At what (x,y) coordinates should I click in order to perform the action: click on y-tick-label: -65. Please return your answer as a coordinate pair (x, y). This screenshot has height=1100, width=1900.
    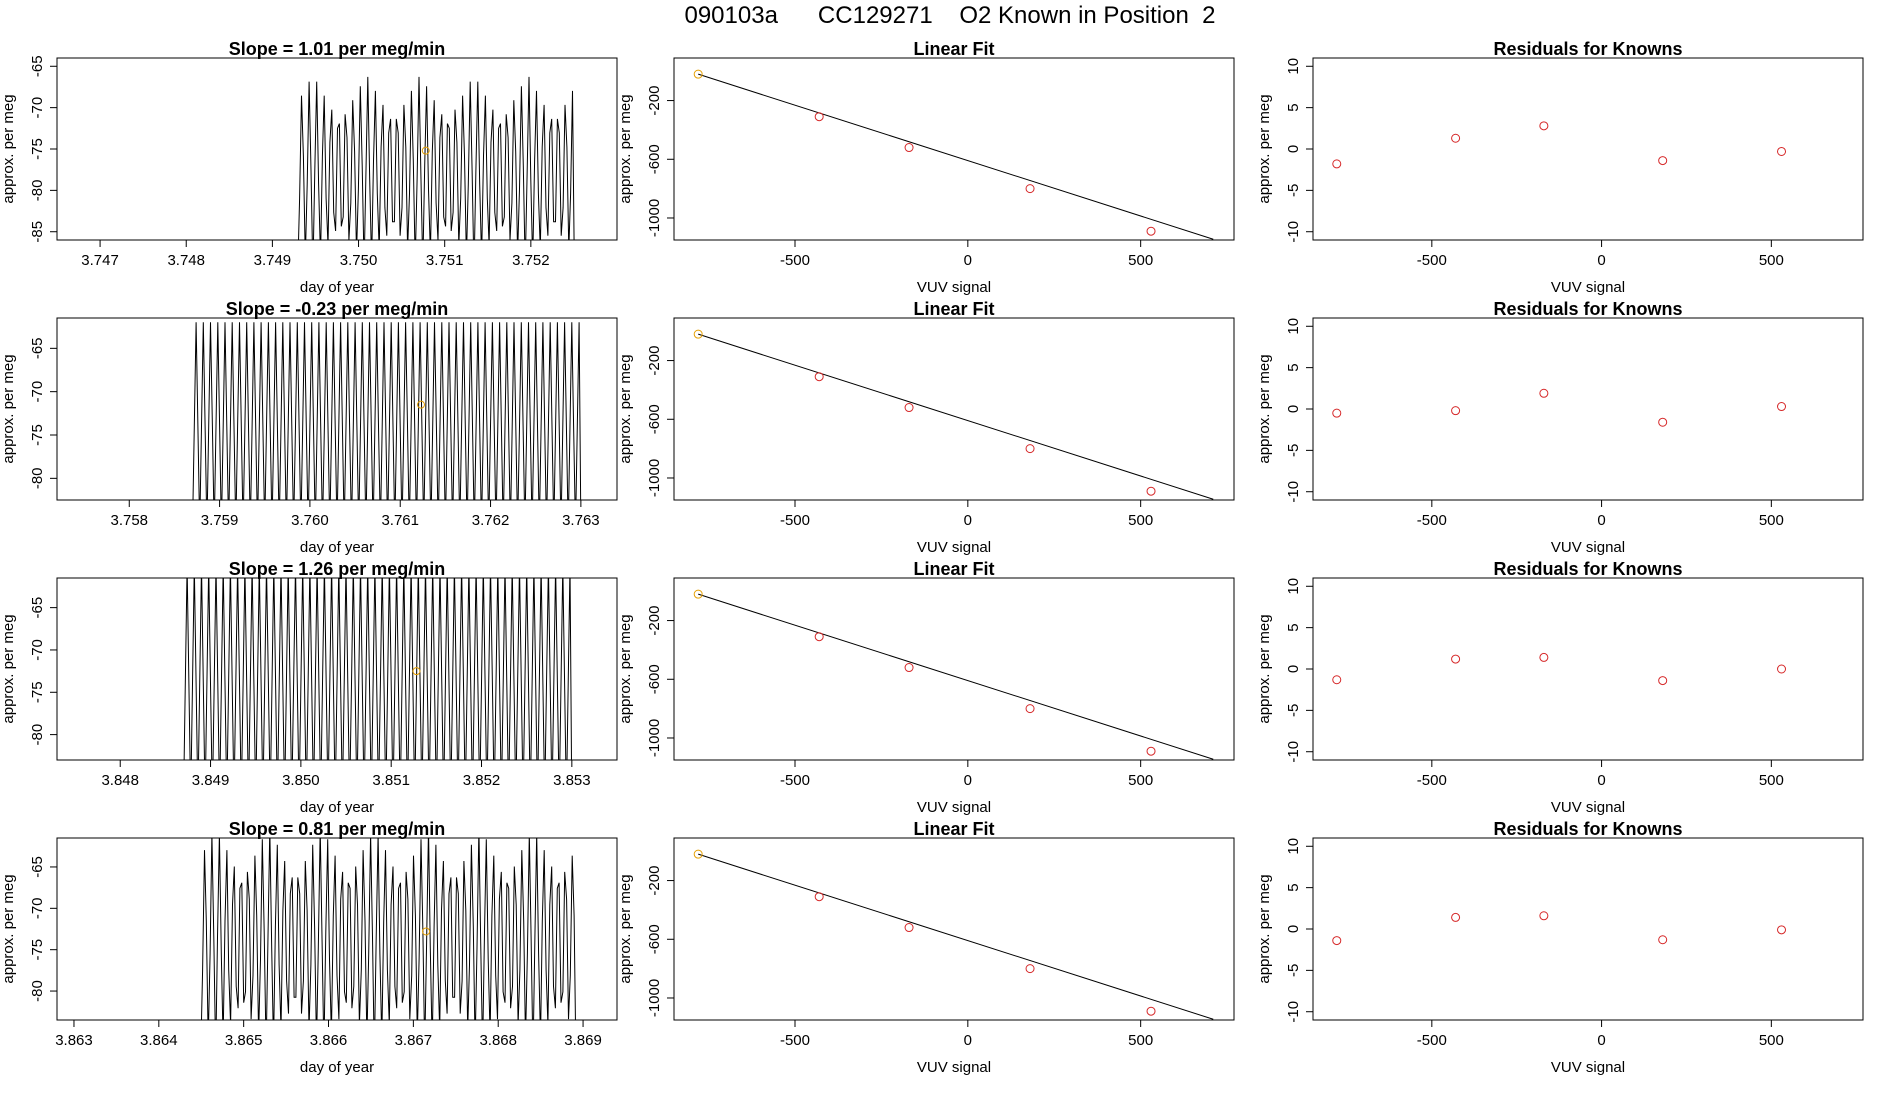
    Looking at the image, I should click on (37, 348).